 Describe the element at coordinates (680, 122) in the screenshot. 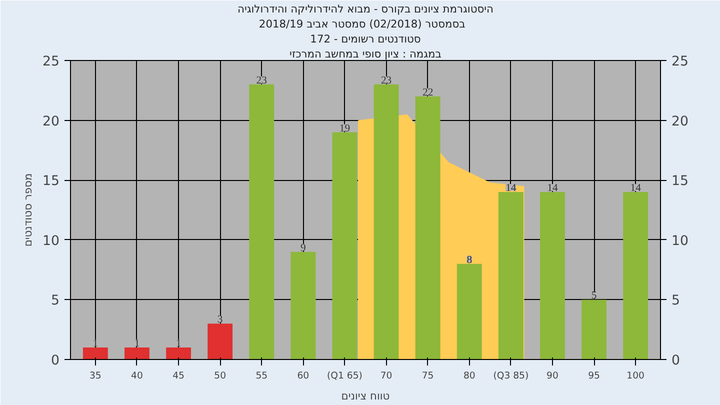

I see `y2-tick-label: 20` at that location.